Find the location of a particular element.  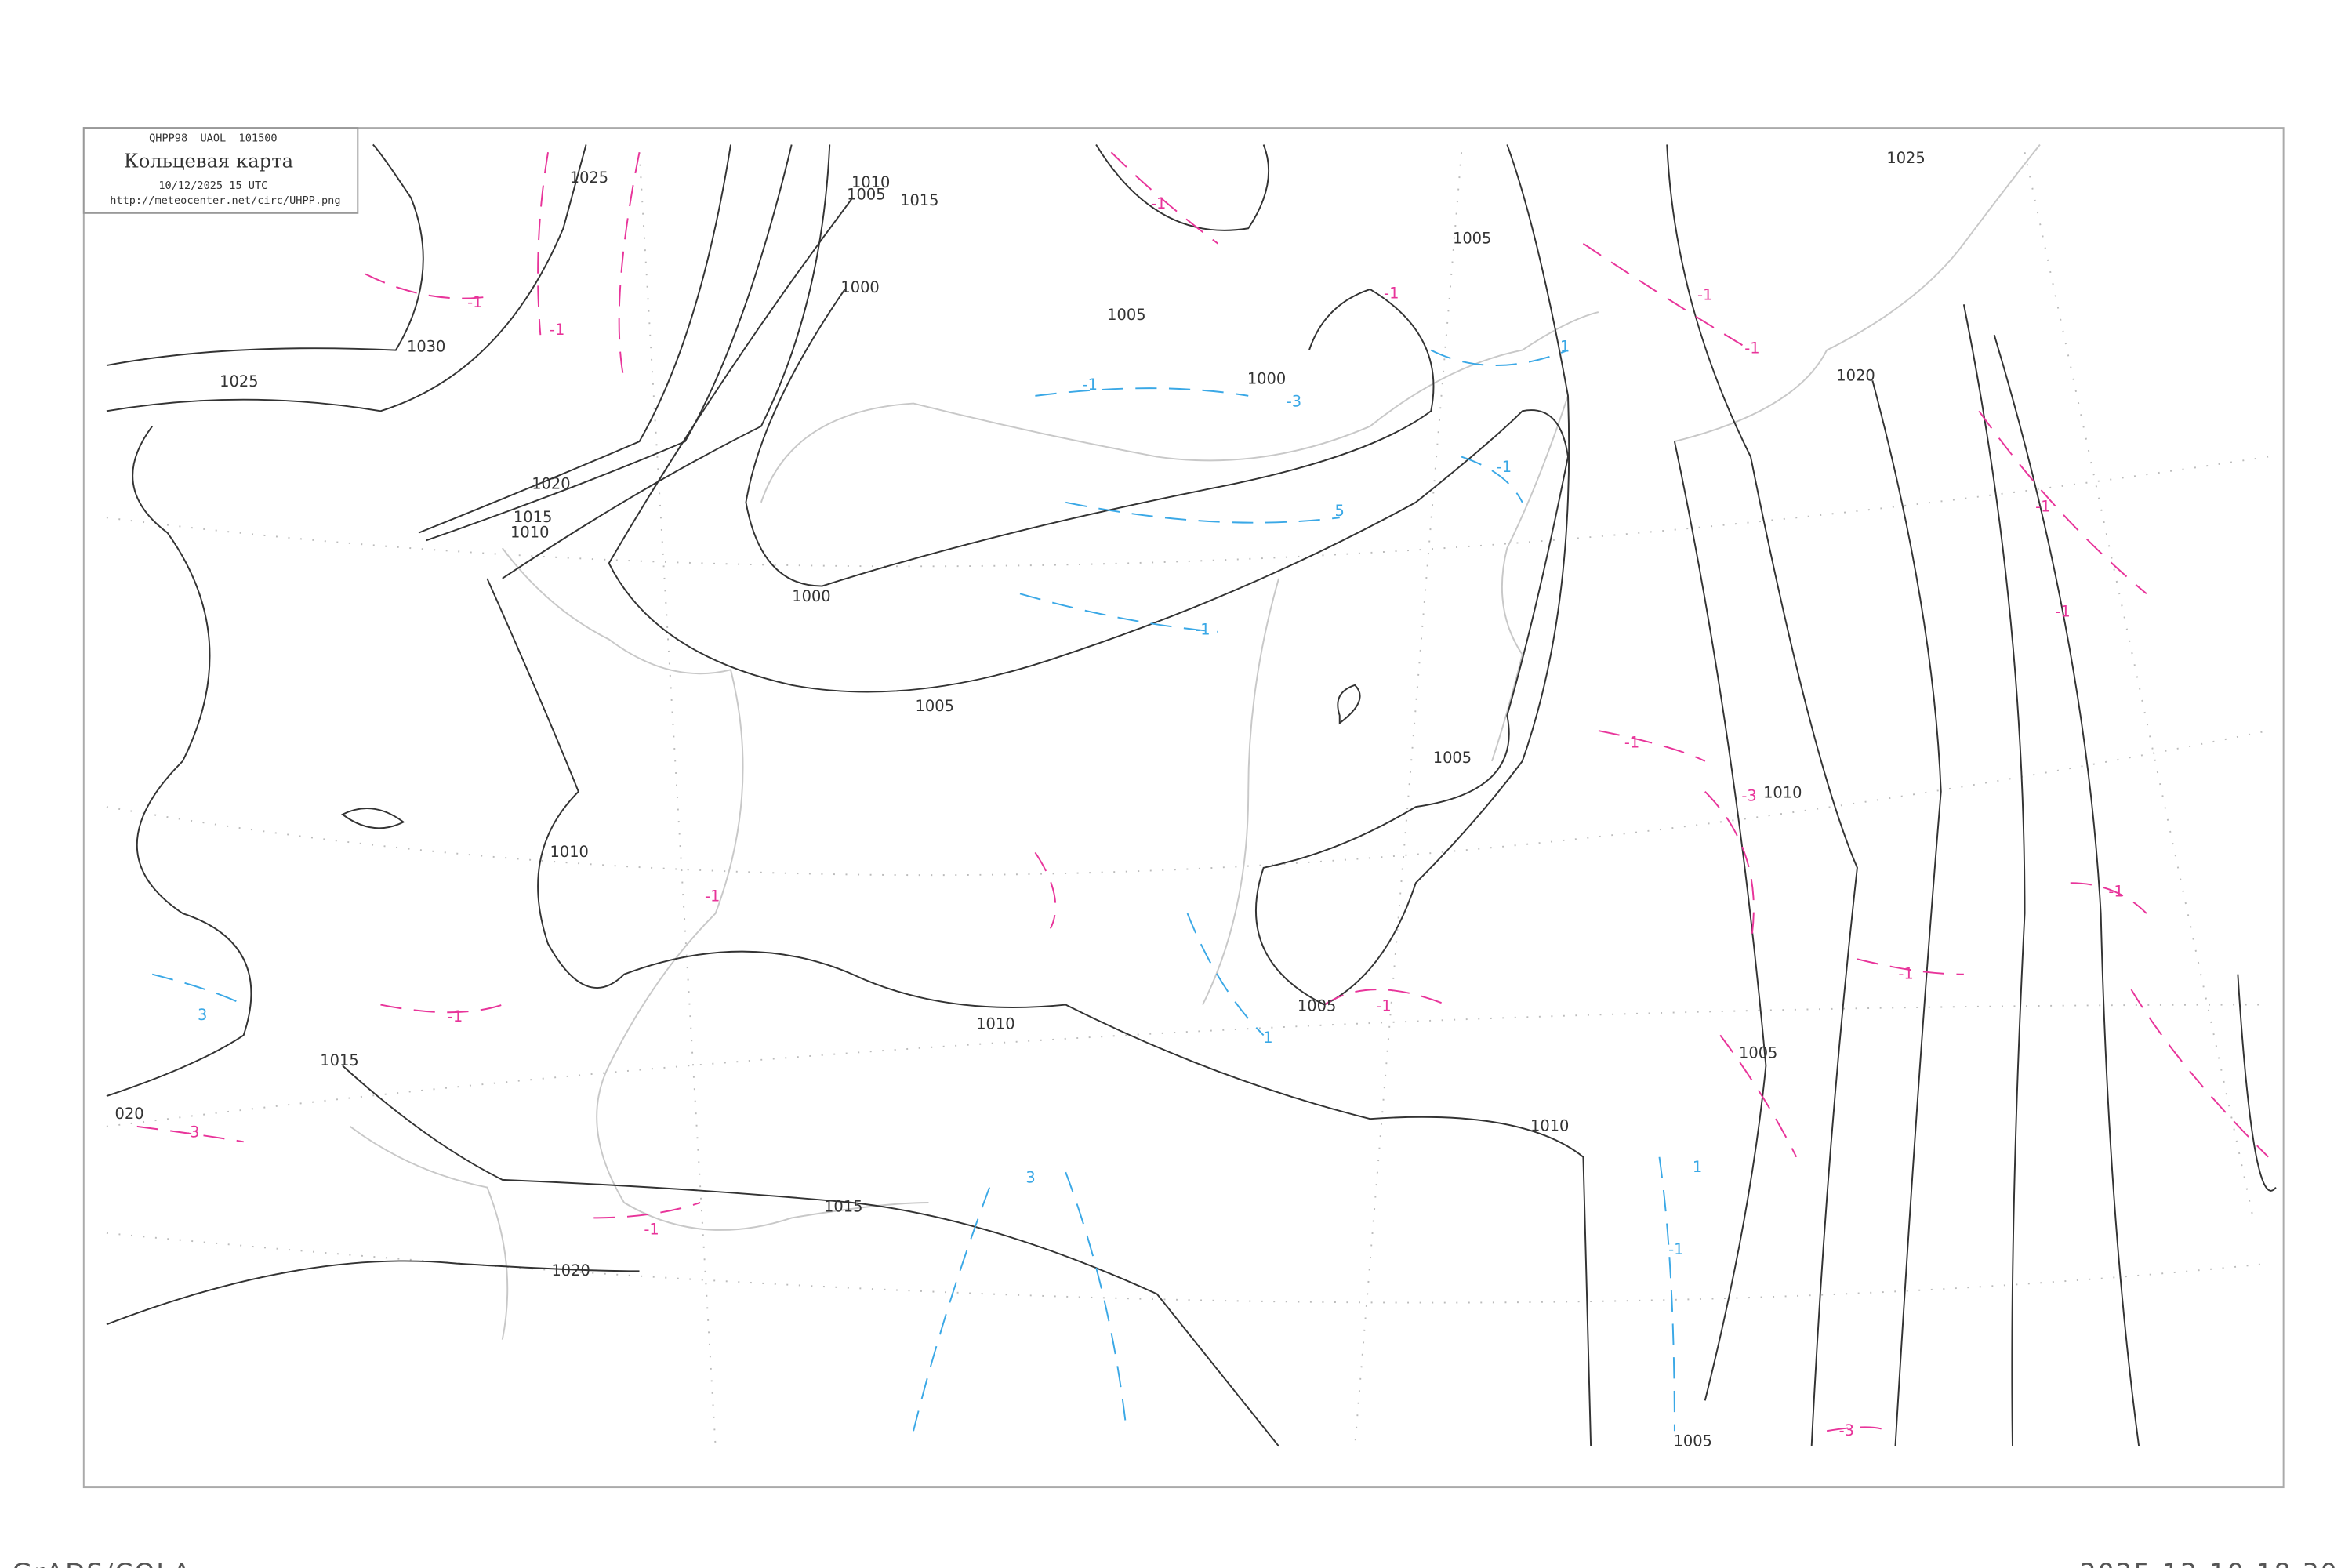

product-code: QHPP98 UAOL 101500 is located at coordinates (213, 138).